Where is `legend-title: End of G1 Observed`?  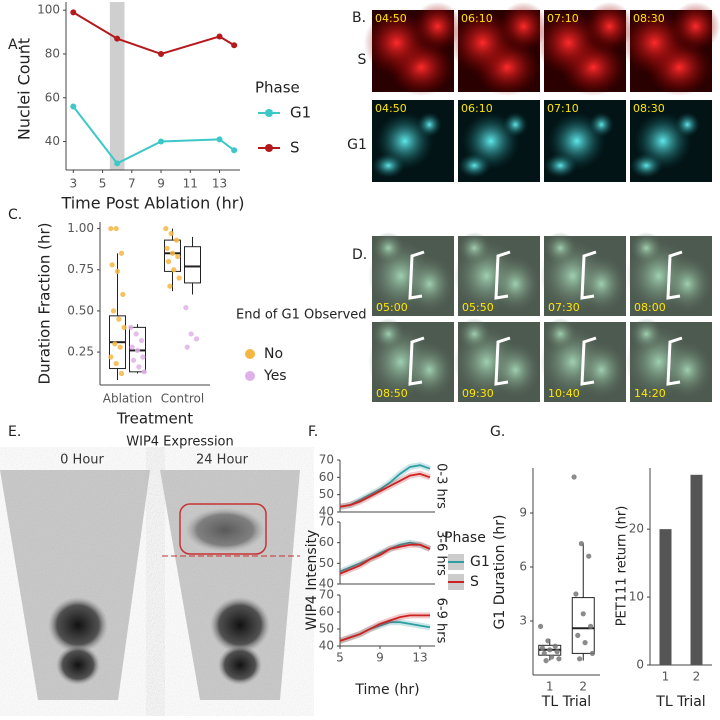
legend-title: End of G1 Observed is located at coordinates (301, 315).